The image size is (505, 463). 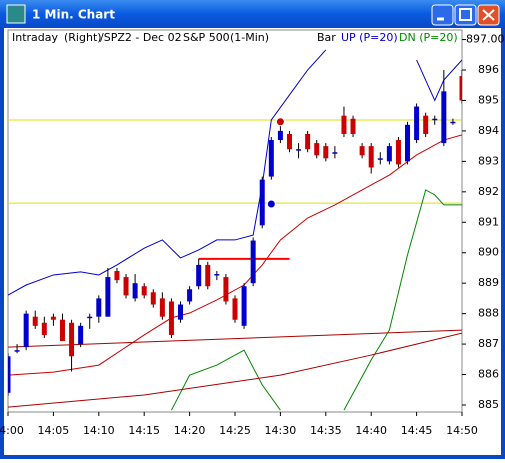 I want to click on y-tick-label: 887, so click(x=488, y=343).